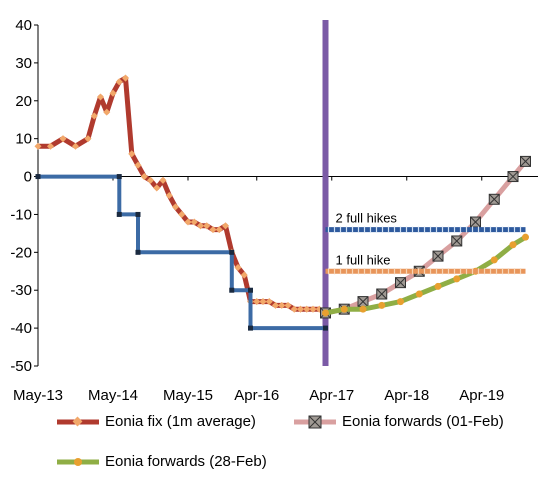 This screenshot has width=549, height=481. I want to click on y-tick-label: -50, so click(21, 366).